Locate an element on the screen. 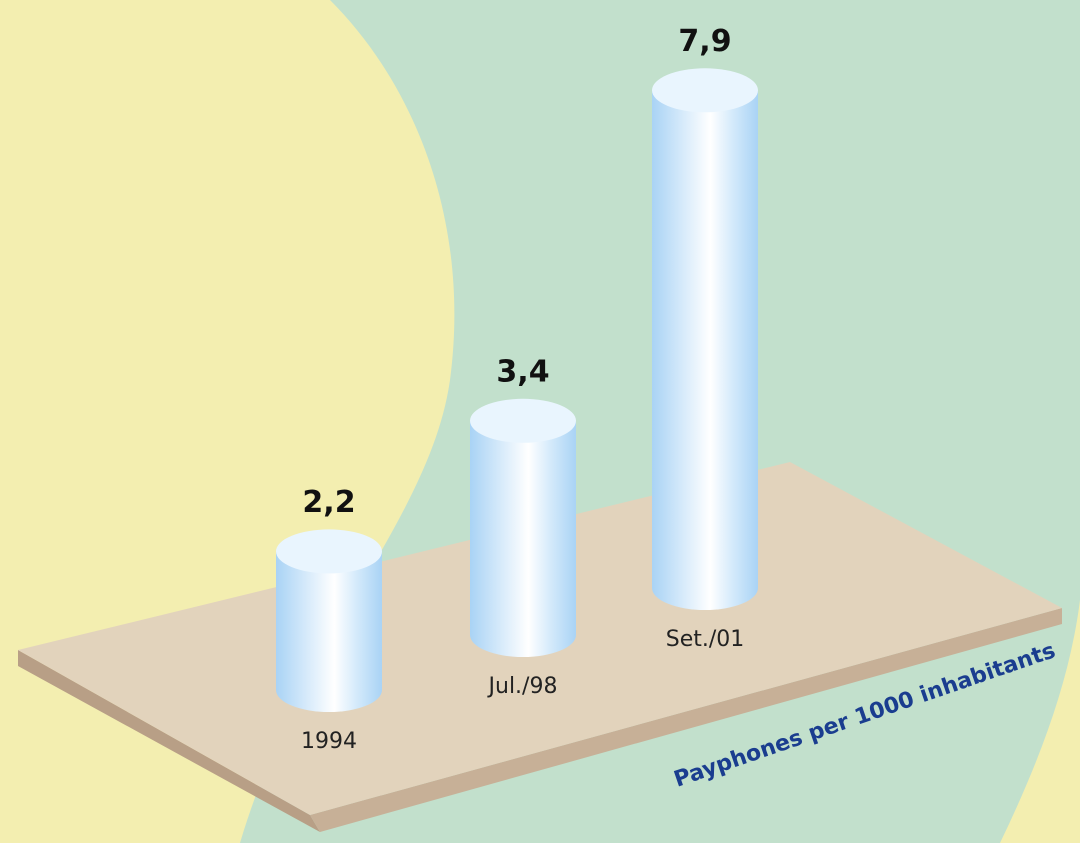  x-tick-label: Jul./98 is located at coordinates (522, 686).